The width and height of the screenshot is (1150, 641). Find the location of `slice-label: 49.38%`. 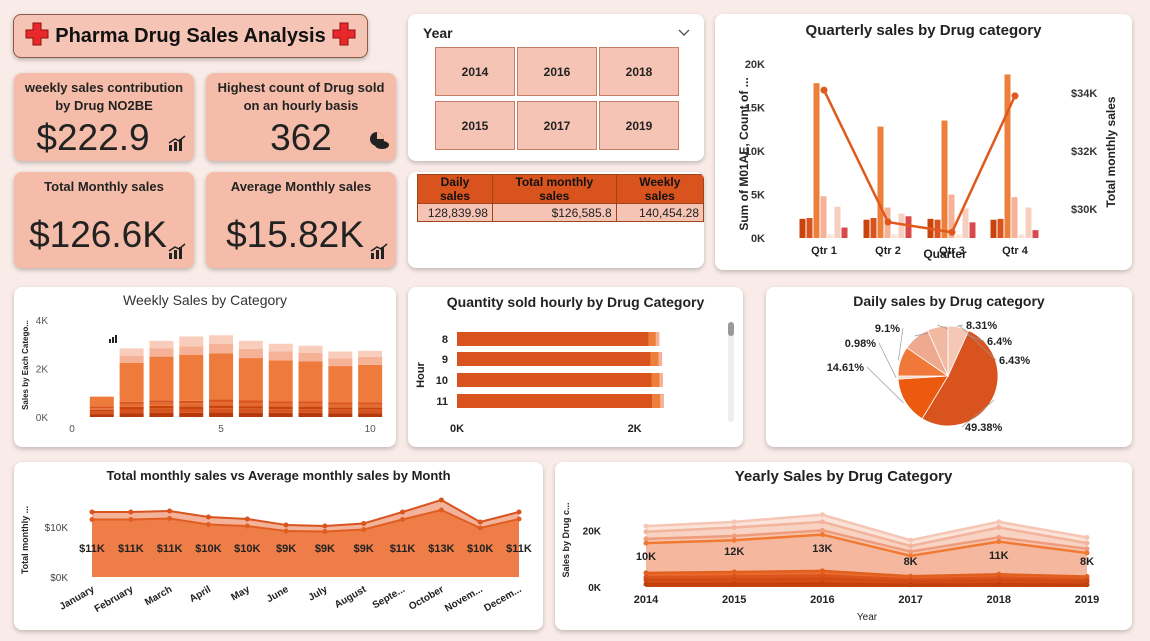

slice-label: 49.38% is located at coordinates (984, 428).